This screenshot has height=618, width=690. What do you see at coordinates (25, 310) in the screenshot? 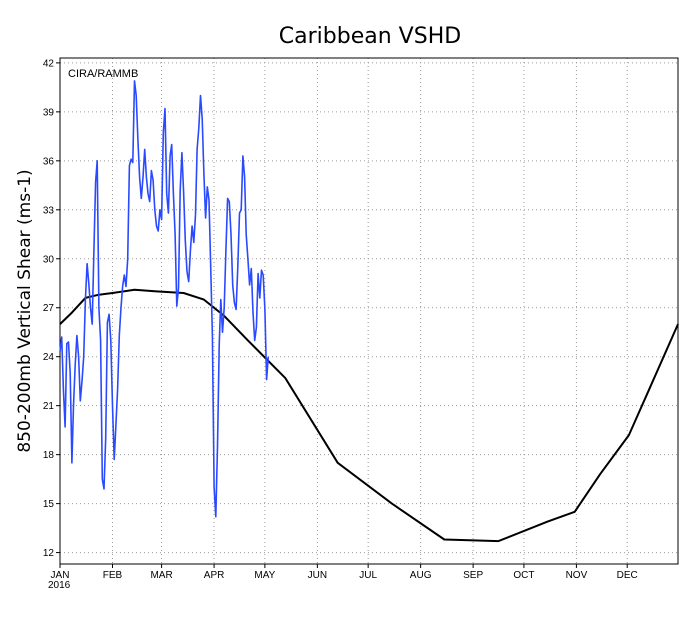
I see `y-axis-label: 850-200mb Vertical Shear (ms-1)` at bounding box center [25, 310].